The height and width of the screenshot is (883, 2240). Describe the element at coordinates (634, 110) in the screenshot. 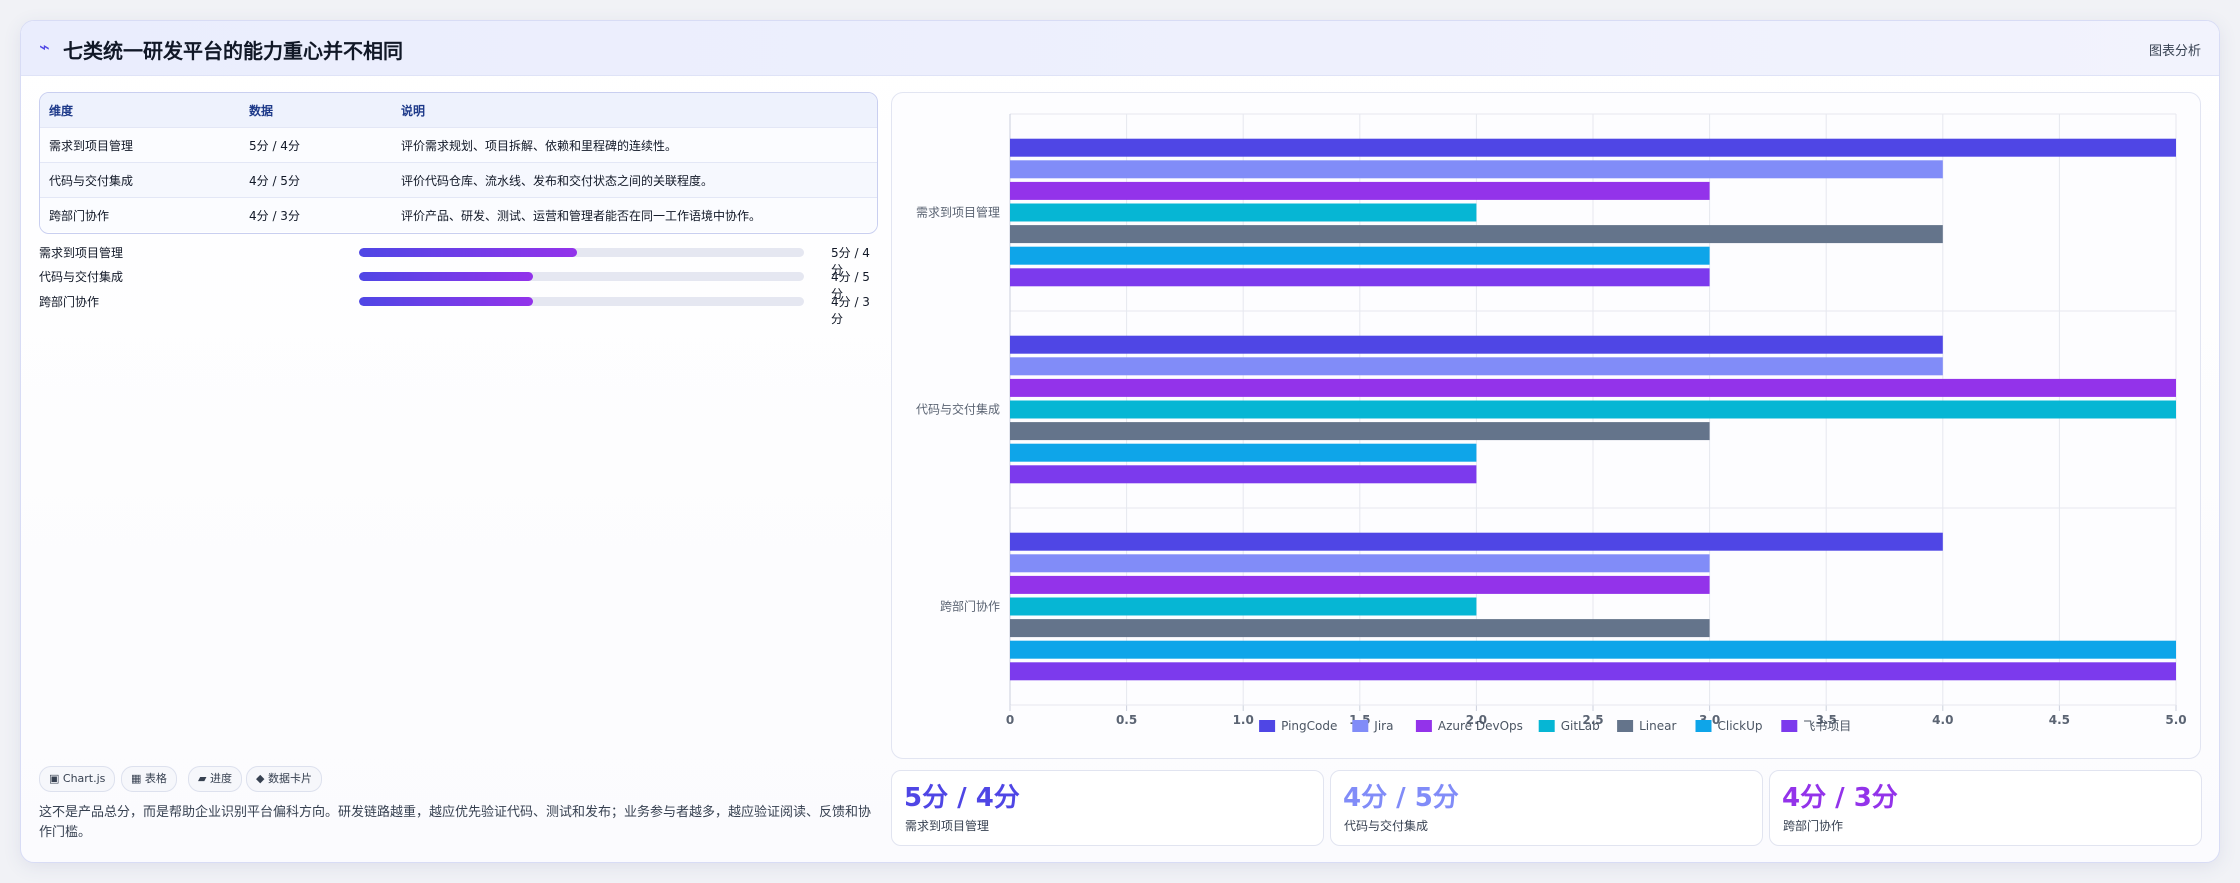

I see `table-header: 说明` at that location.